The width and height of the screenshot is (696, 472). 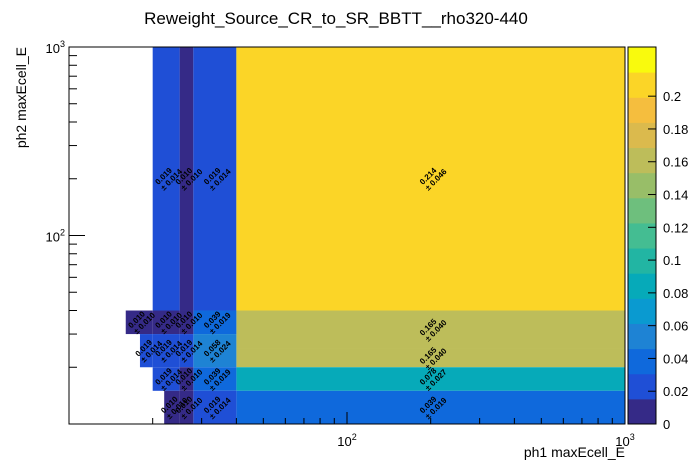 I want to click on colorbar-tick-label: 0.02, so click(x=675, y=391).